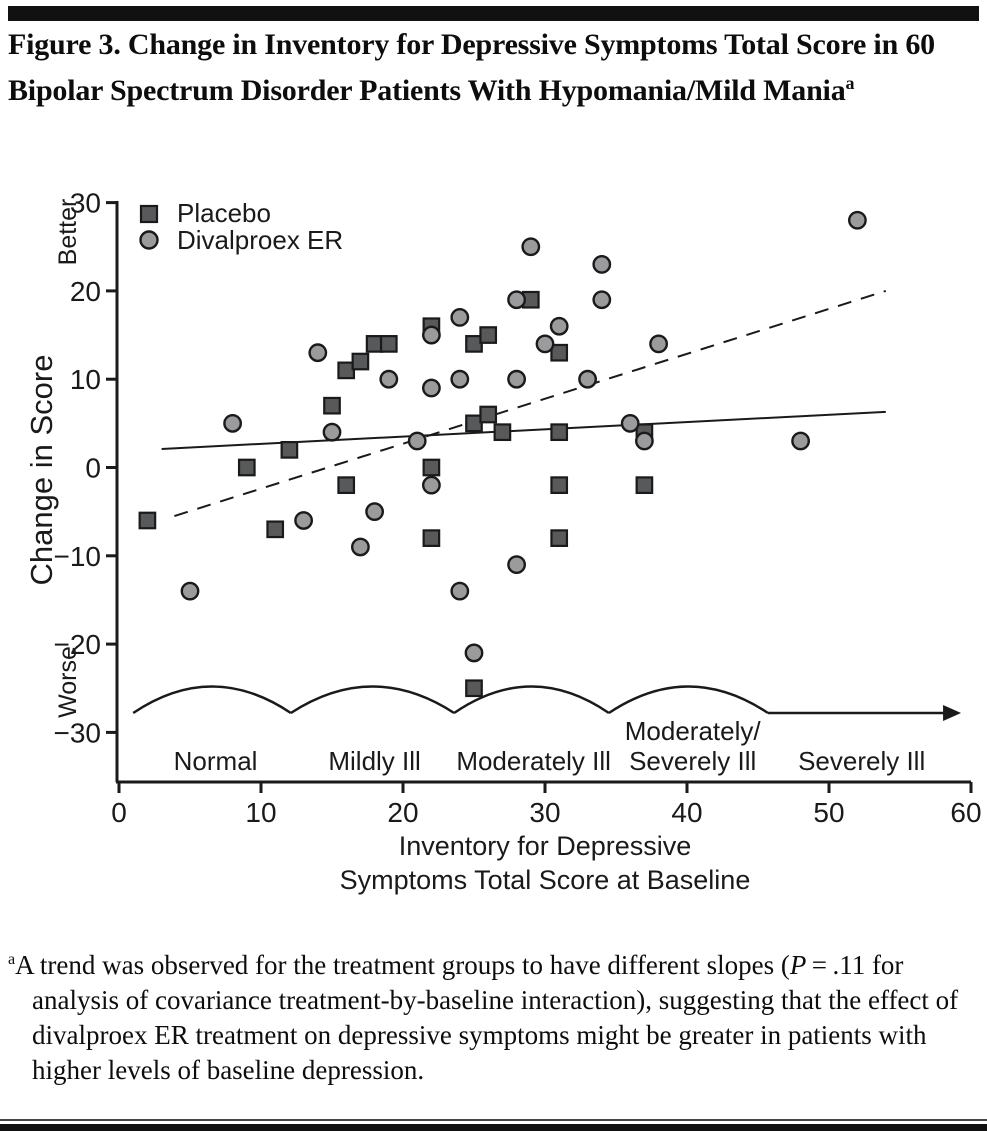  Describe the element at coordinates (149, 240) in the screenshot. I see `legend-divalproex-circle-icon` at that location.